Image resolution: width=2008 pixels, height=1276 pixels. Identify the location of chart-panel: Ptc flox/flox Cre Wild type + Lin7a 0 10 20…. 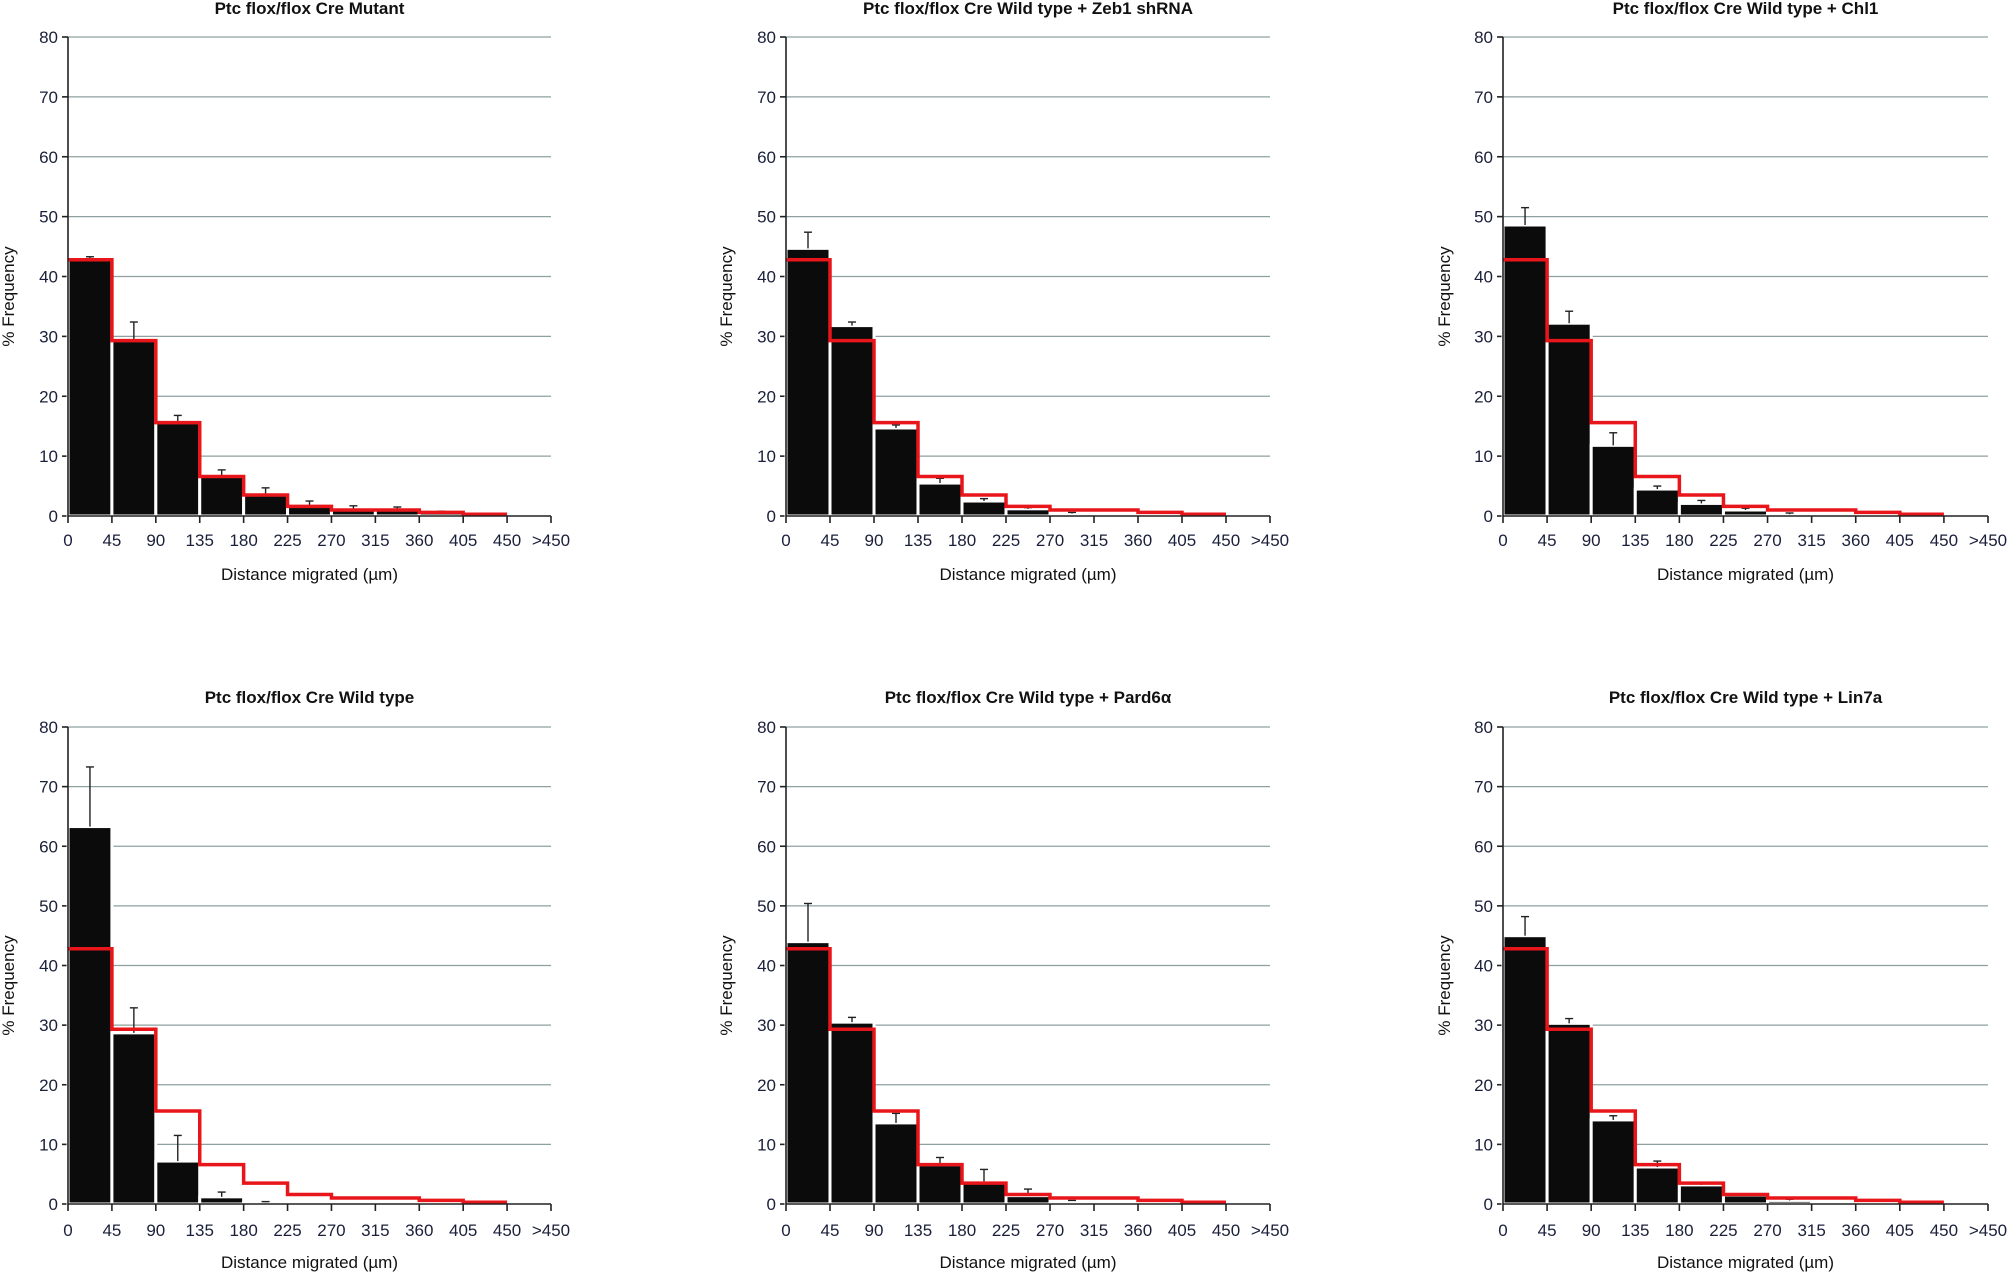
(1721, 980).